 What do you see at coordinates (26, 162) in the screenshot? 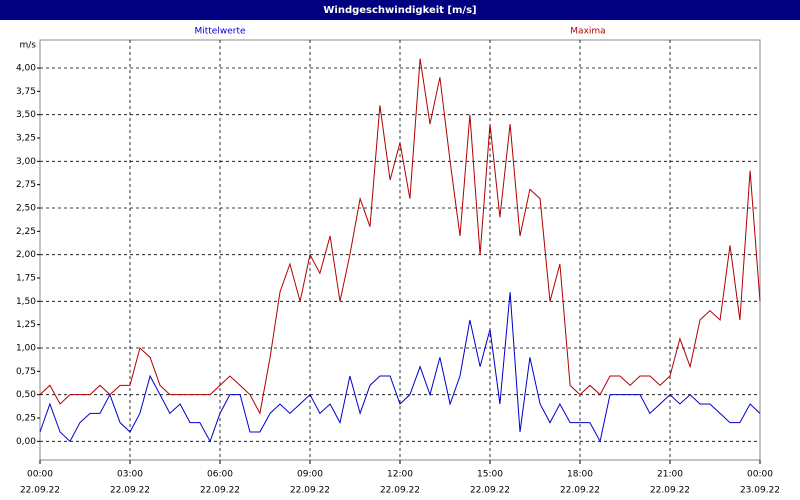
I see `y-tick-label: 3,00` at bounding box center [26, 162].